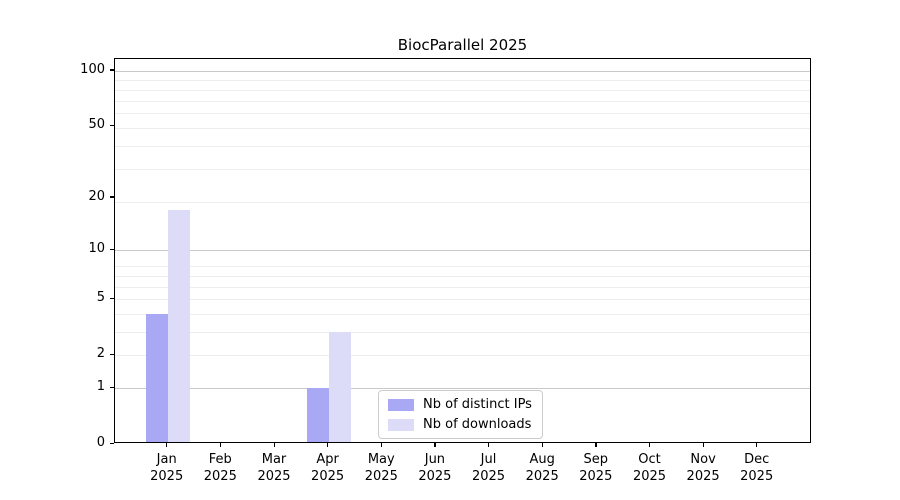 This screenshot has width=900, height=500. I want to click on x-tick-jan, so click(167, 445).